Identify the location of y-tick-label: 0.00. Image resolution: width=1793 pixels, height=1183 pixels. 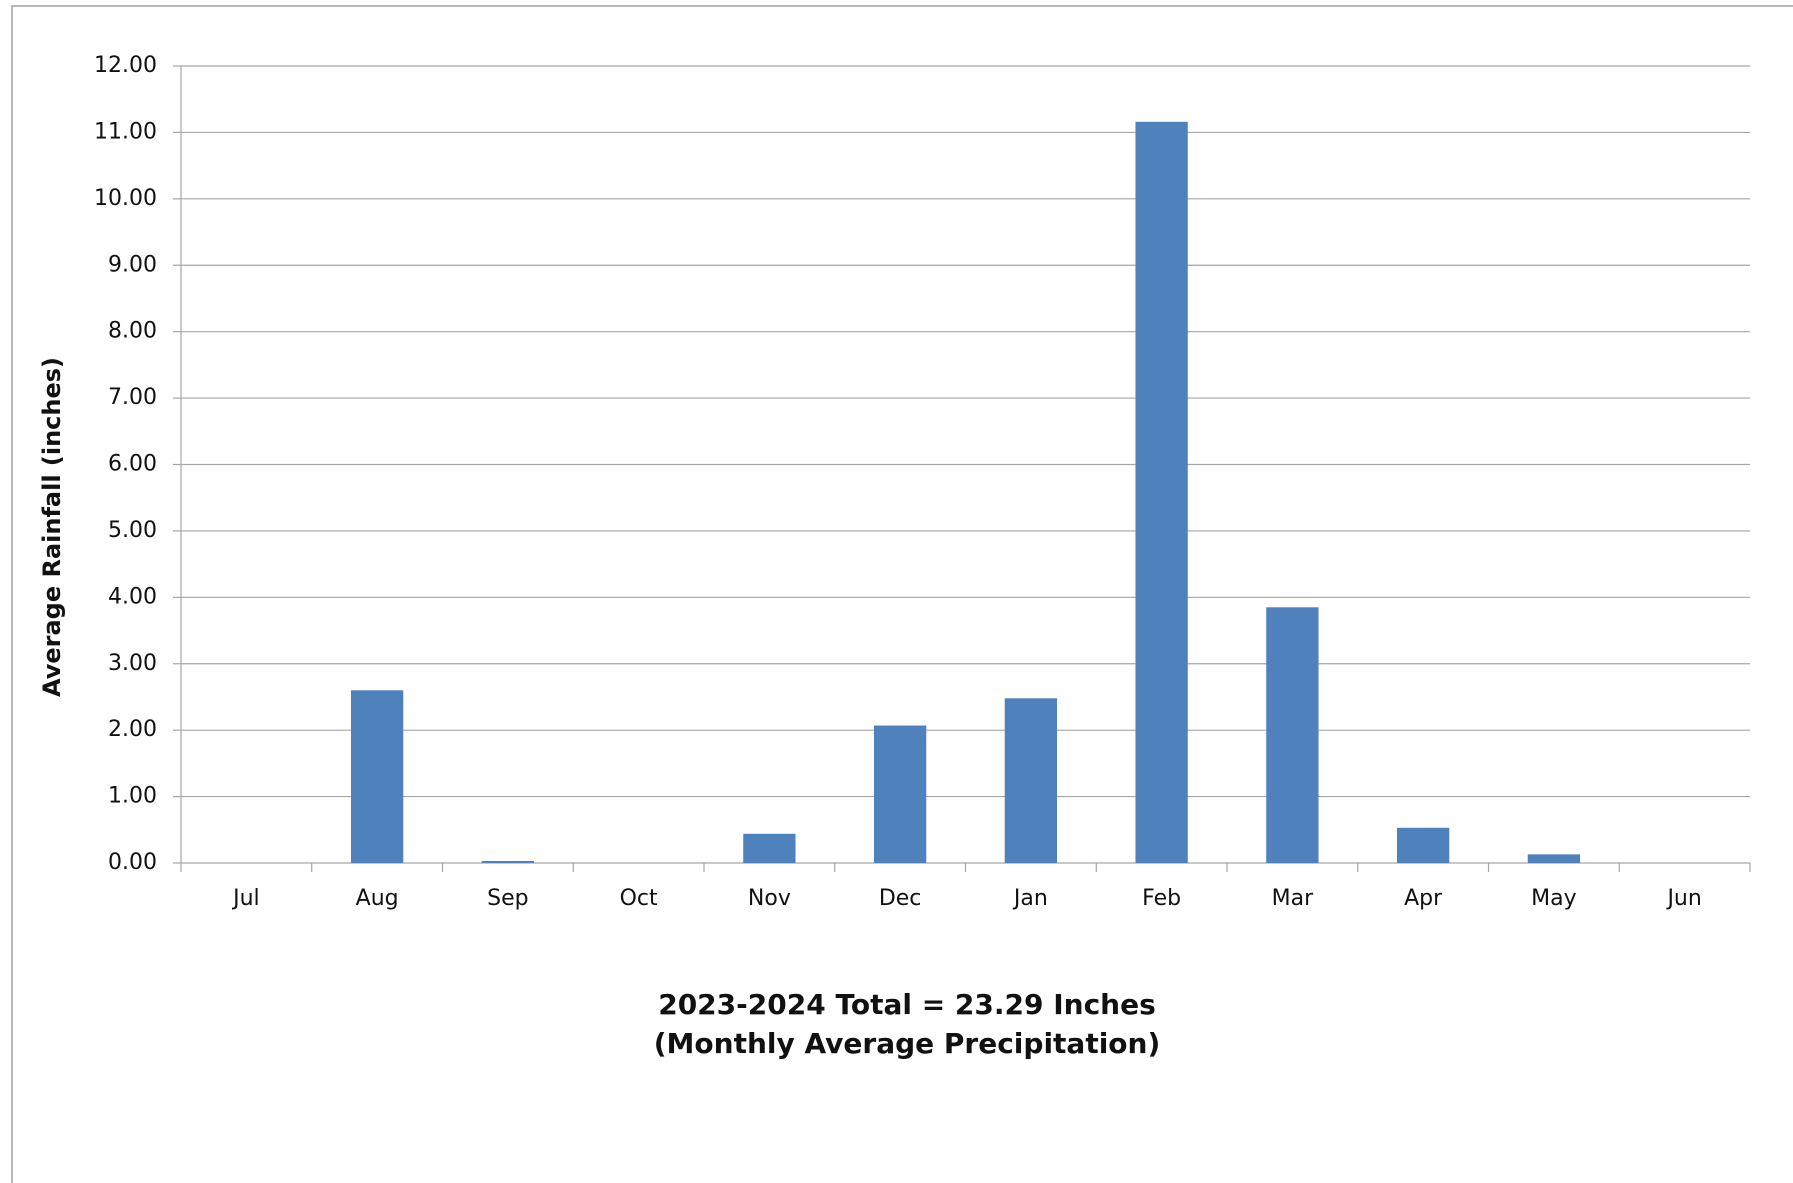
(132, 862).